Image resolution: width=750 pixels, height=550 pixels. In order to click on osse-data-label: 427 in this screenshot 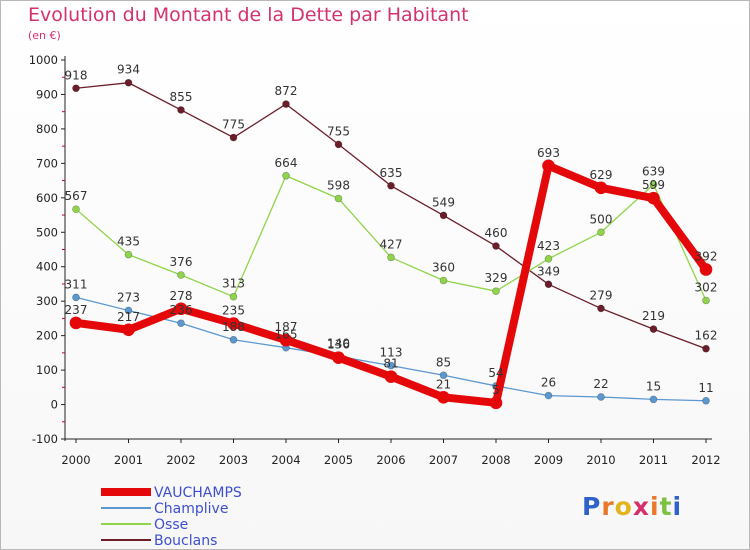, I will do `click(391, 244)`.